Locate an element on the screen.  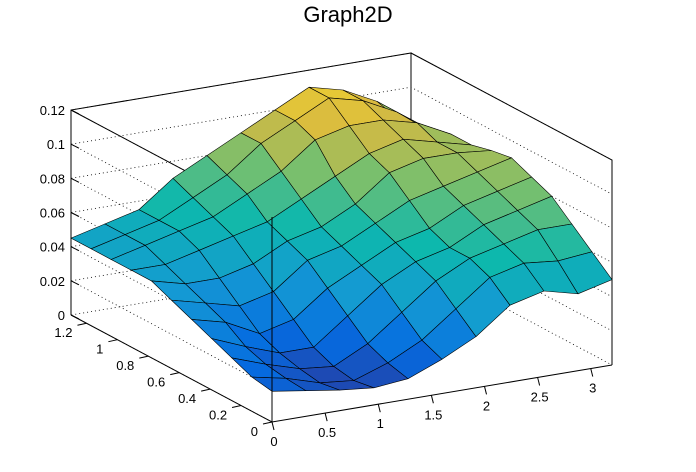
z-tick-label: 0 is located at coordinates (61, 315).